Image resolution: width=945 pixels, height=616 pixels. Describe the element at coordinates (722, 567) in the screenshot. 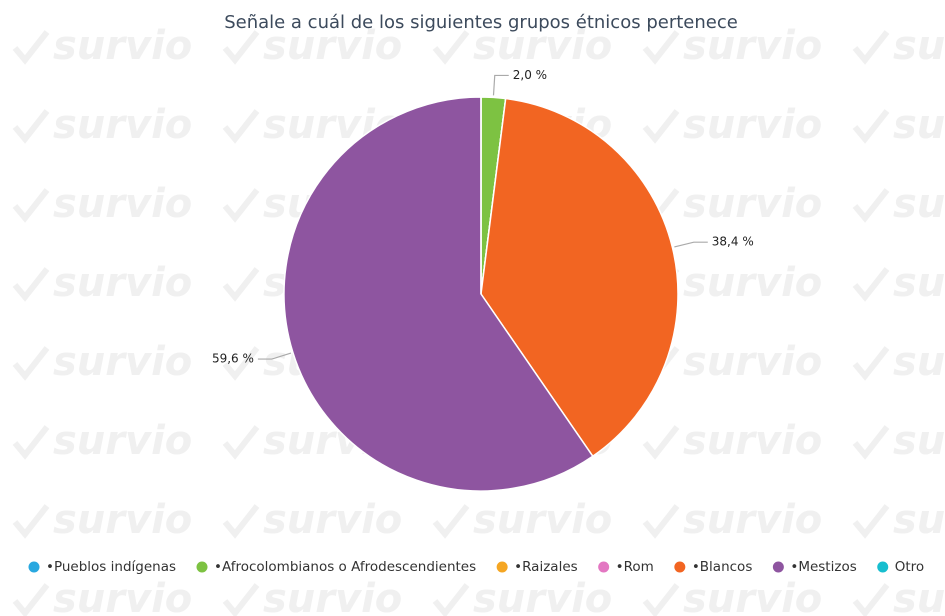

I see `legend-label: •Blancos` at that location.